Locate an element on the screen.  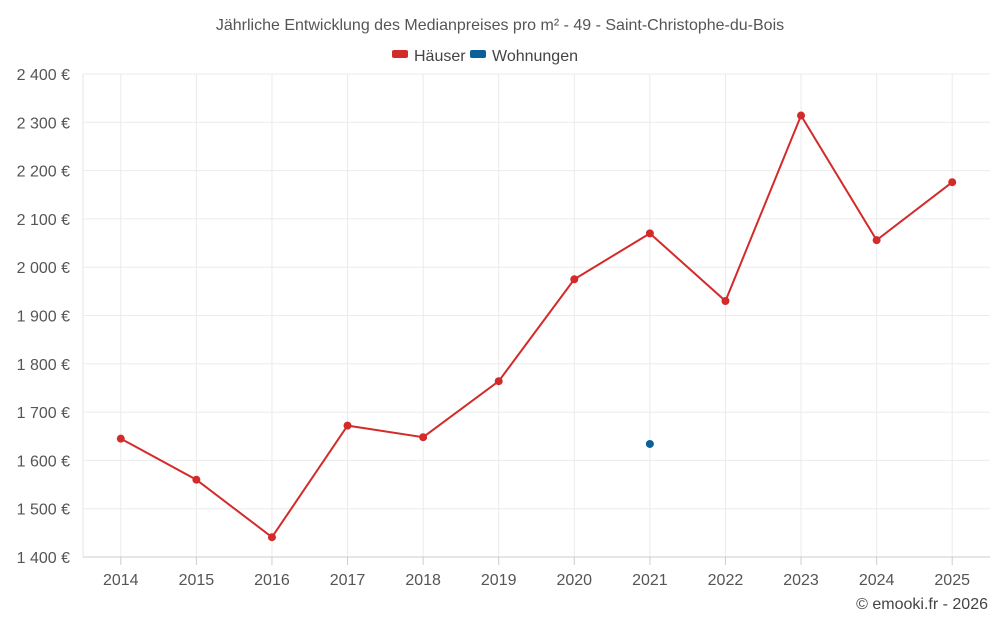
y-tick-label: 1 700 € is located at coordinates (43, 413).